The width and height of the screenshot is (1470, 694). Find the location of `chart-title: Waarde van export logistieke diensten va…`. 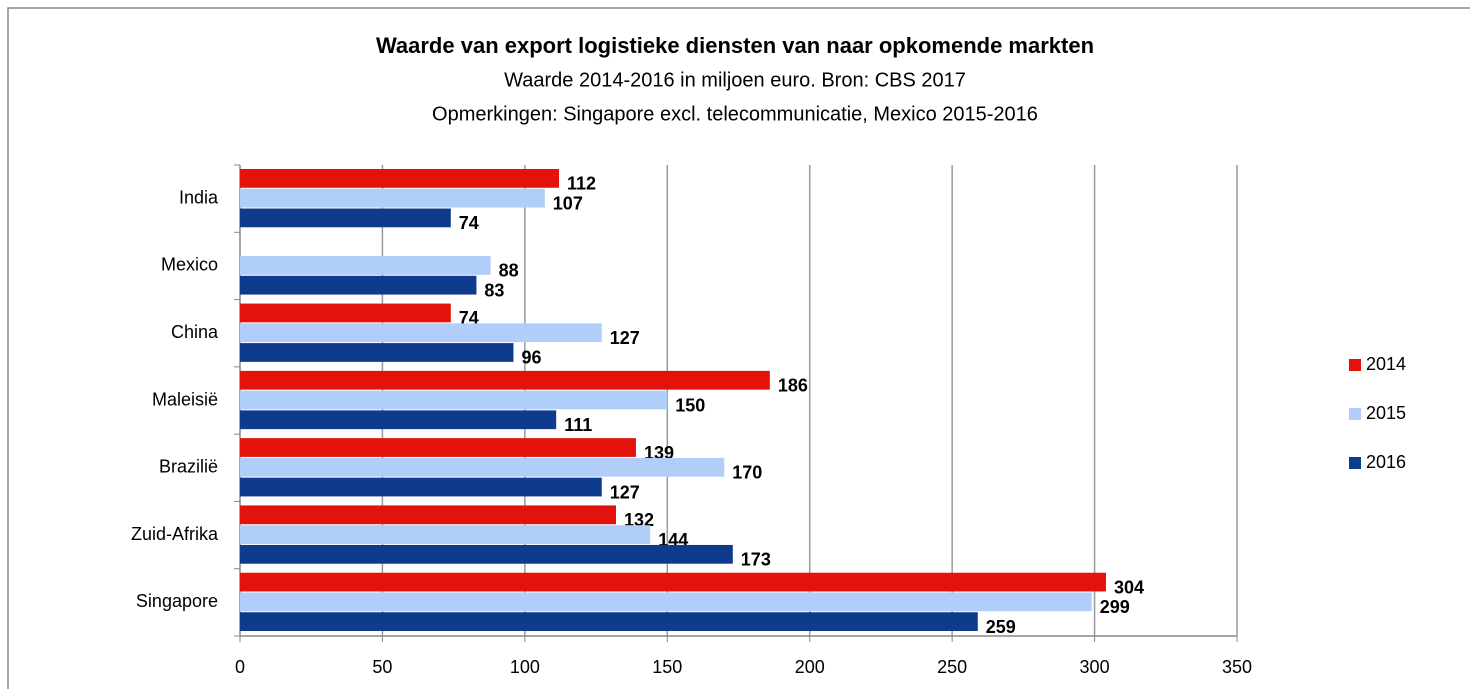

chart-title: Waarde van export logistieke diensten va… is located at coordinates (735, 45).